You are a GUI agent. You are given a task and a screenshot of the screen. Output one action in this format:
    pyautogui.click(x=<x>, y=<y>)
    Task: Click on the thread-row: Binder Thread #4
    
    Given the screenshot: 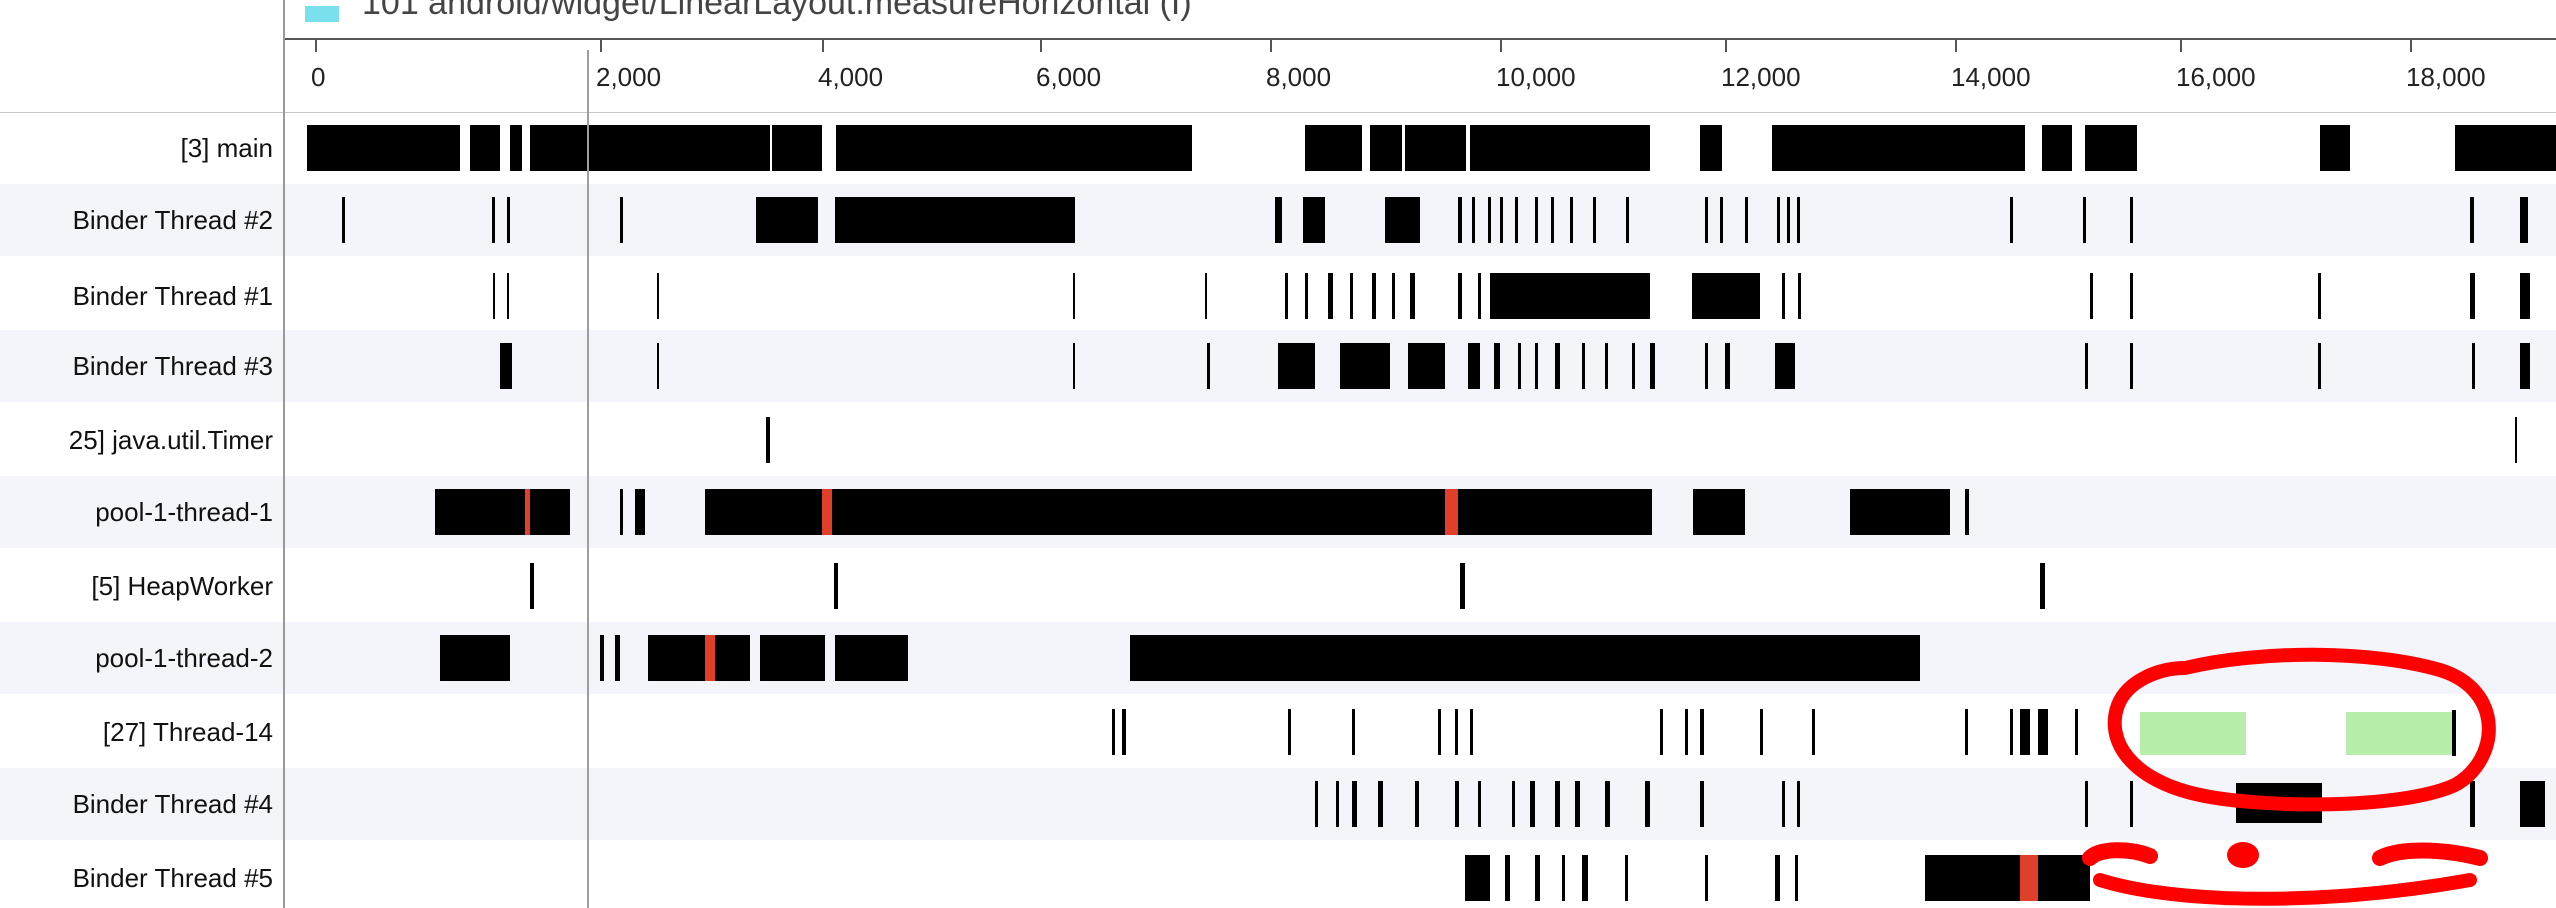 What is the action you would take?
    pyautogui.click(x=1278, y=804)
    